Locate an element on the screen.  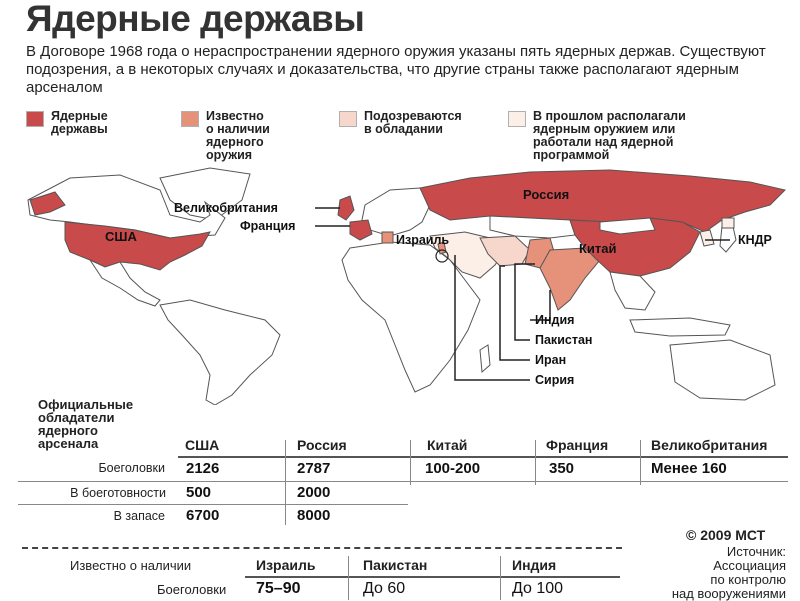
legend-item-known: Известно о наличии ядерного оружия is located at coordinates (225, 136).